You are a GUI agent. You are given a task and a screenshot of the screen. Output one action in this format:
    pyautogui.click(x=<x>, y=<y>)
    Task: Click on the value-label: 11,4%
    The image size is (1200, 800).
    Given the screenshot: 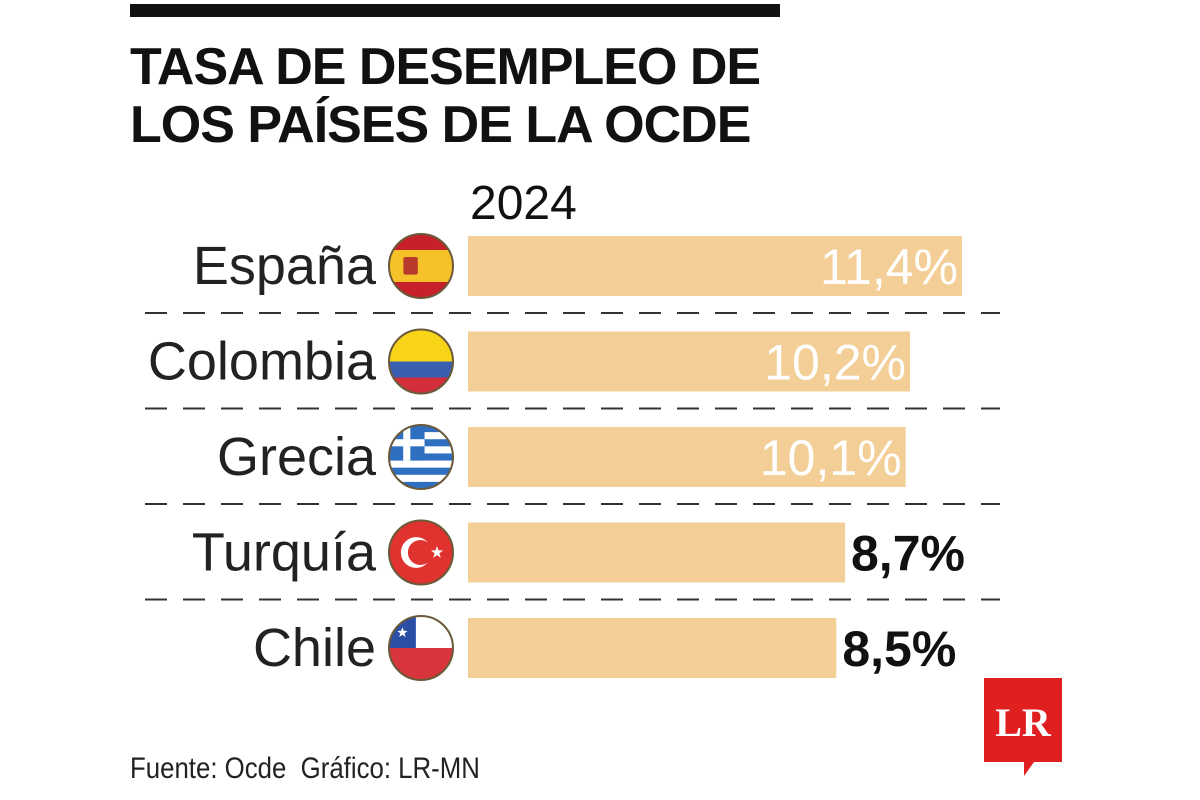 What is the action you would take?
    pyautogui.click(x=889, y=267)
    